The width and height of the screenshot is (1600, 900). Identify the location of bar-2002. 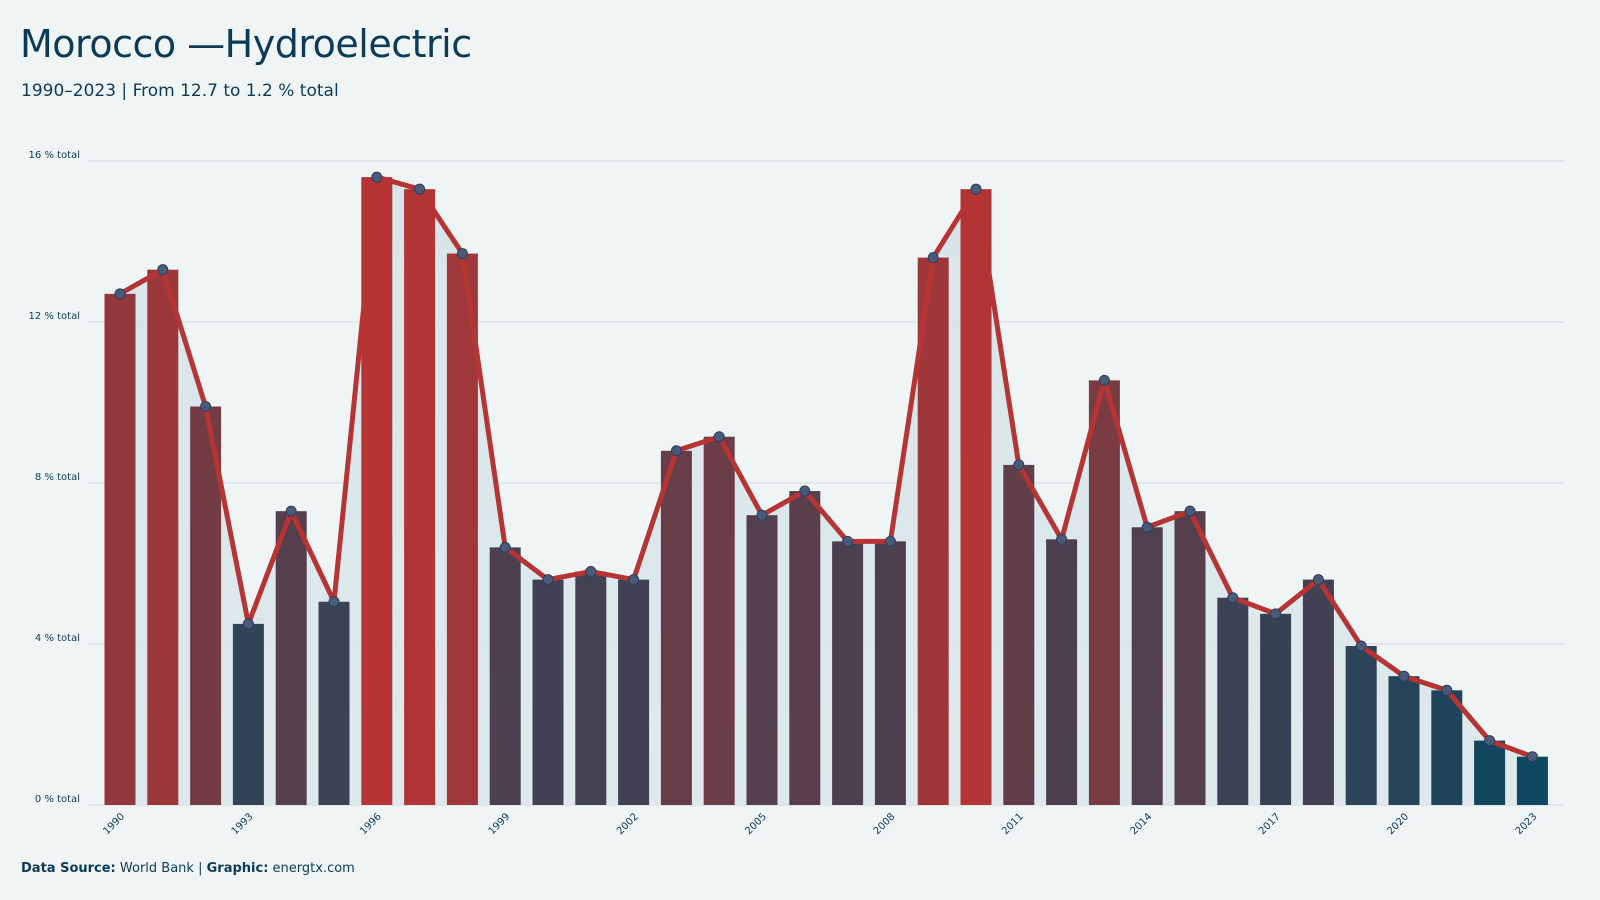
(634, 692).